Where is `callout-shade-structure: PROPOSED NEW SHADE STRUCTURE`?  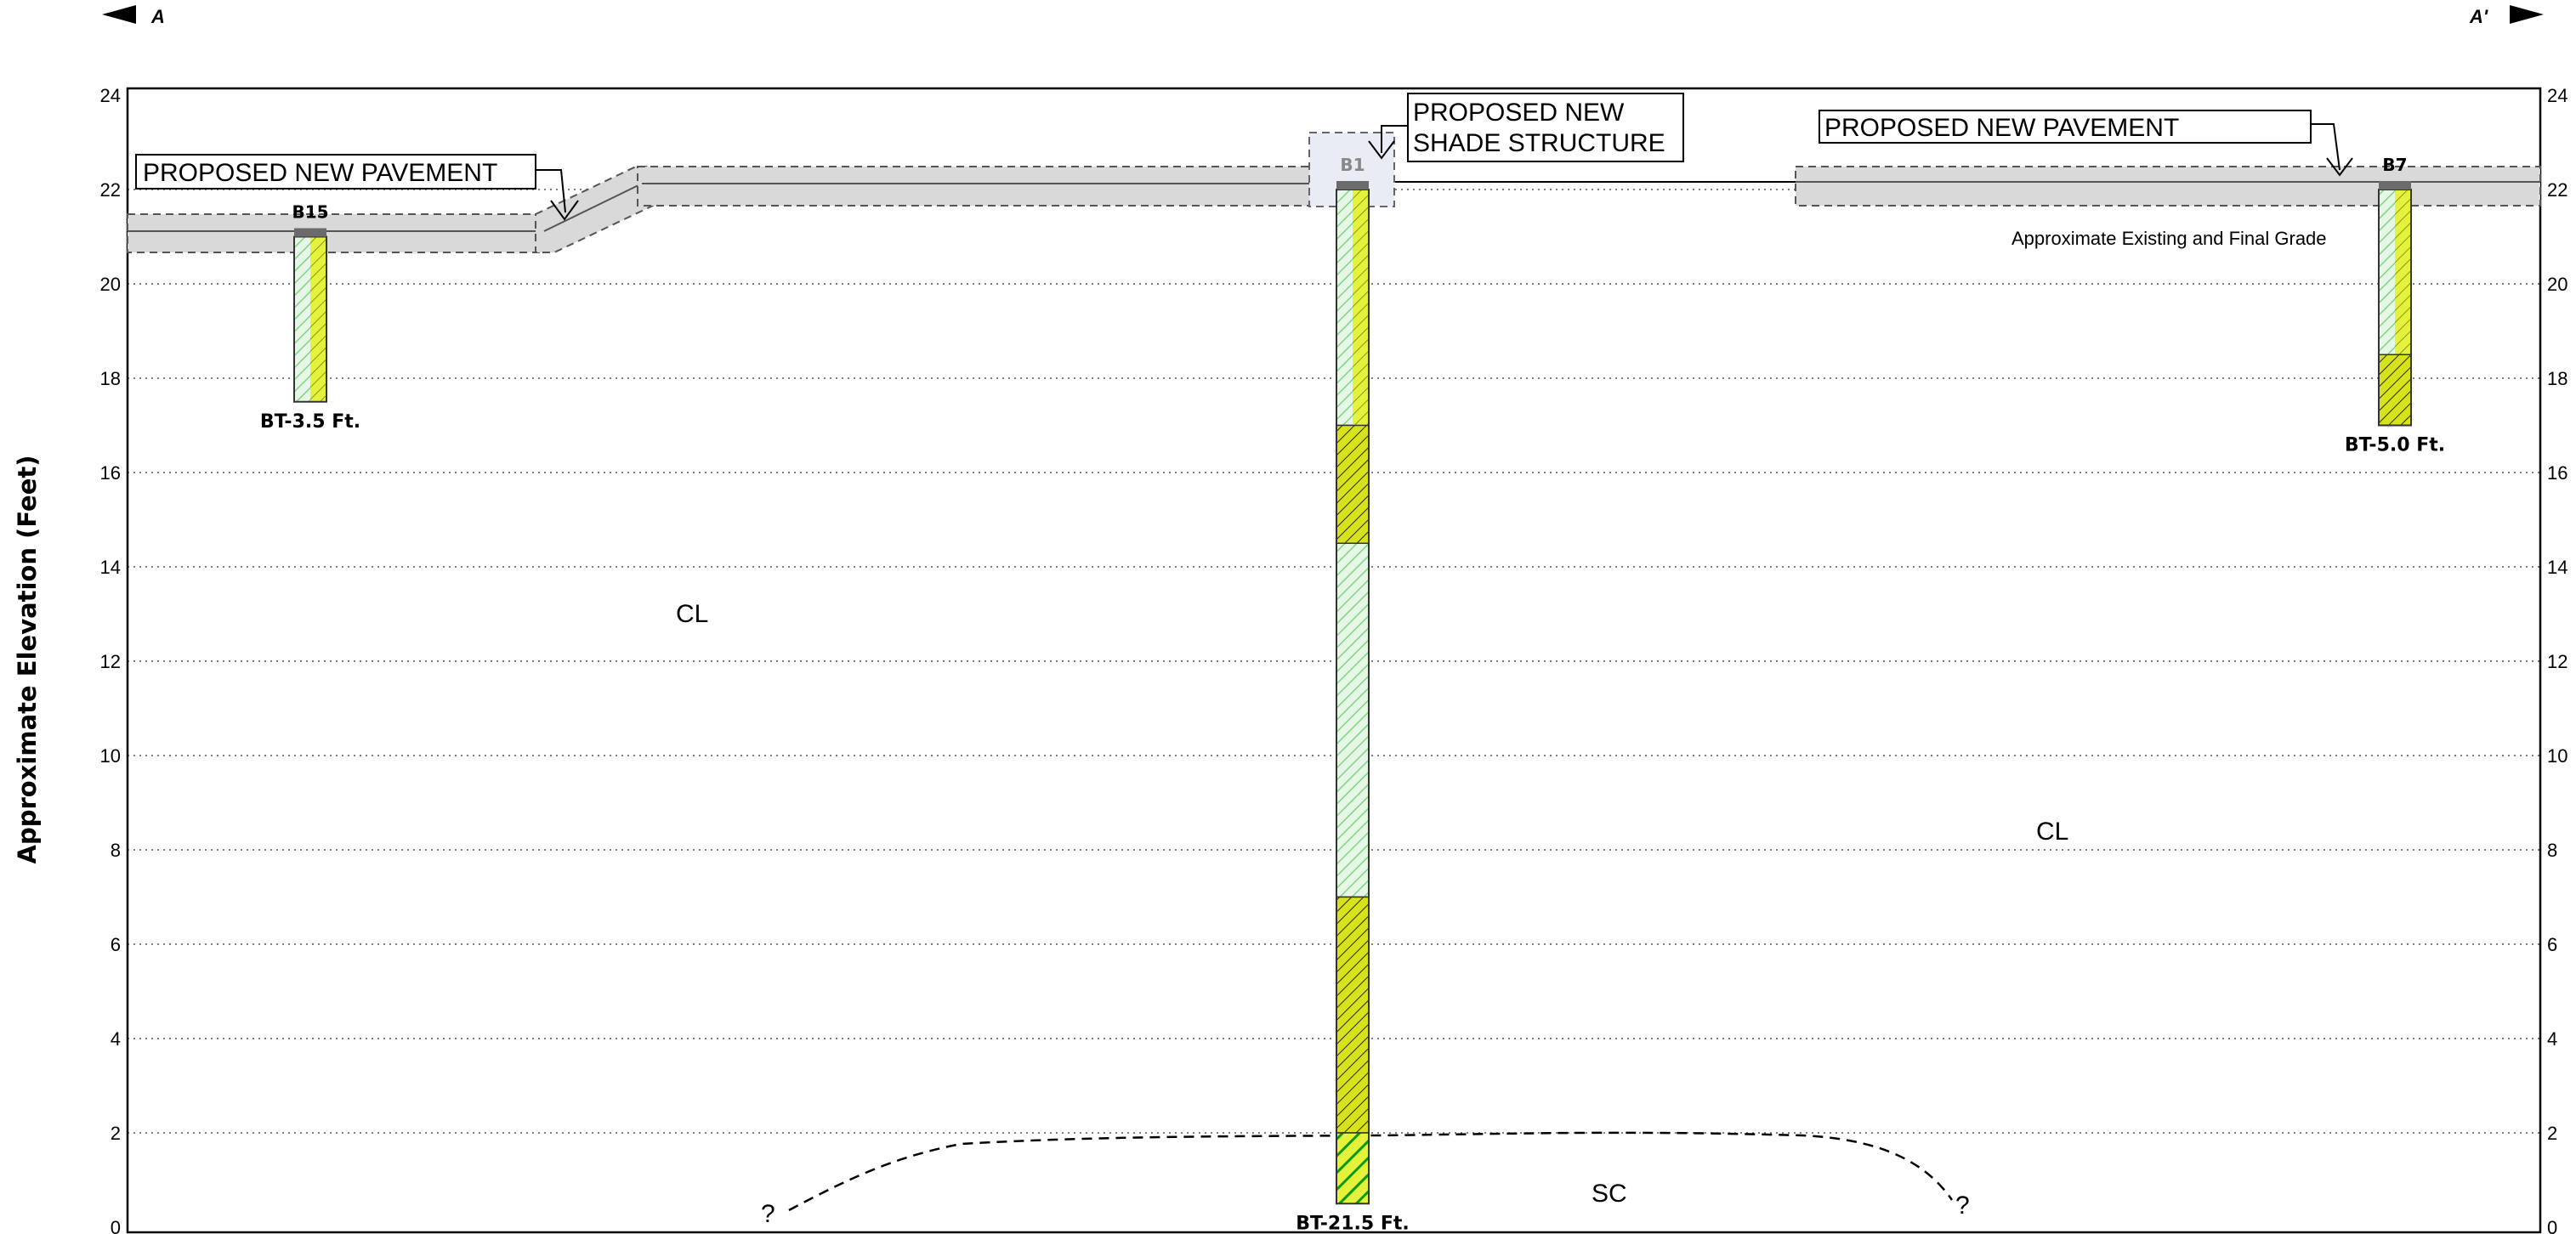
callout-shade-structure: PROPOSED NEW SHADE STRUCTURE is located at coordinates (1526, 127).